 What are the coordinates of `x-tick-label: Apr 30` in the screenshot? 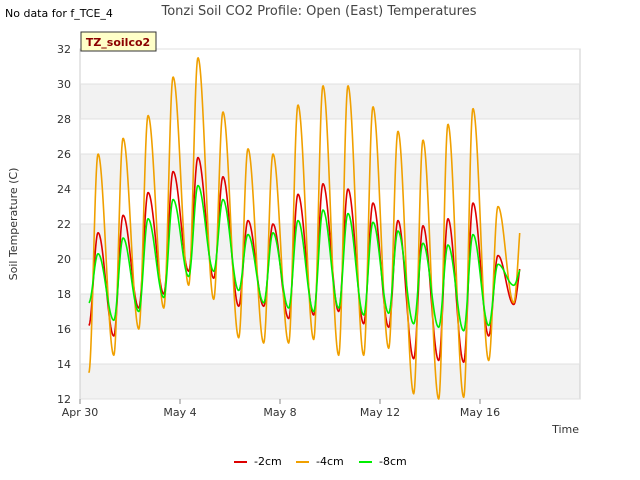 It's located at (80, 412).